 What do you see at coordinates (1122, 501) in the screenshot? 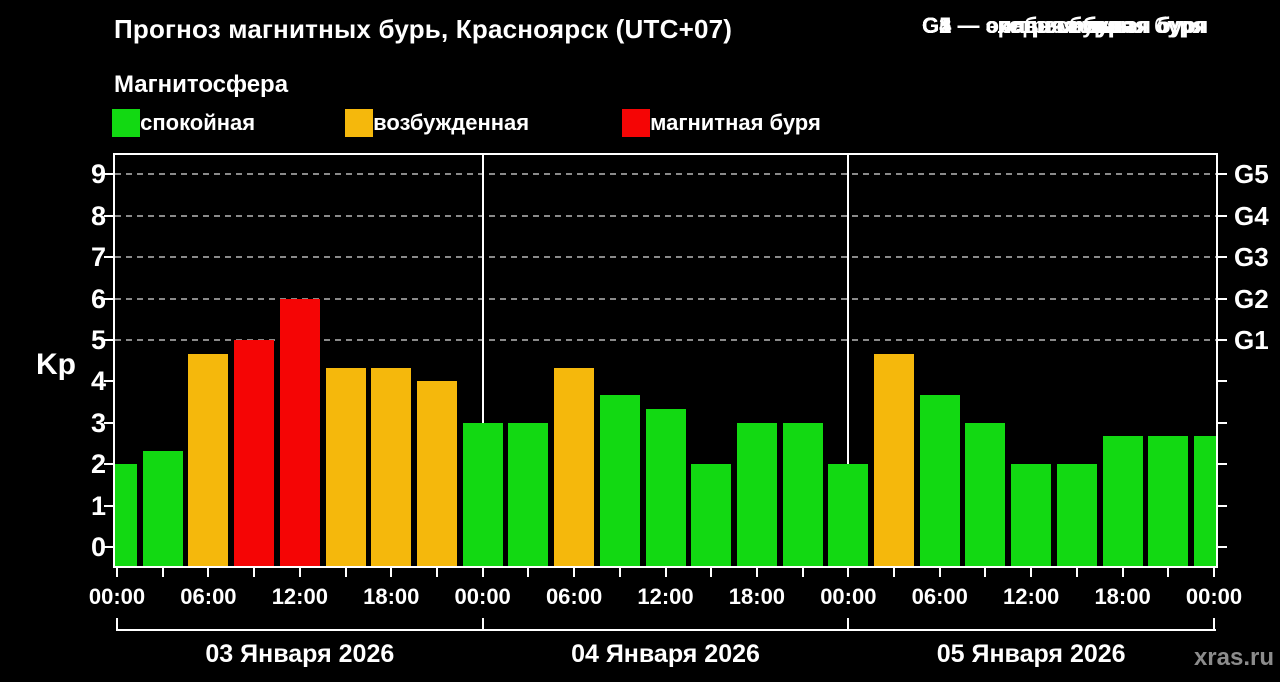
I see `kp-bar-h66` at bounding box center [1122, 501].